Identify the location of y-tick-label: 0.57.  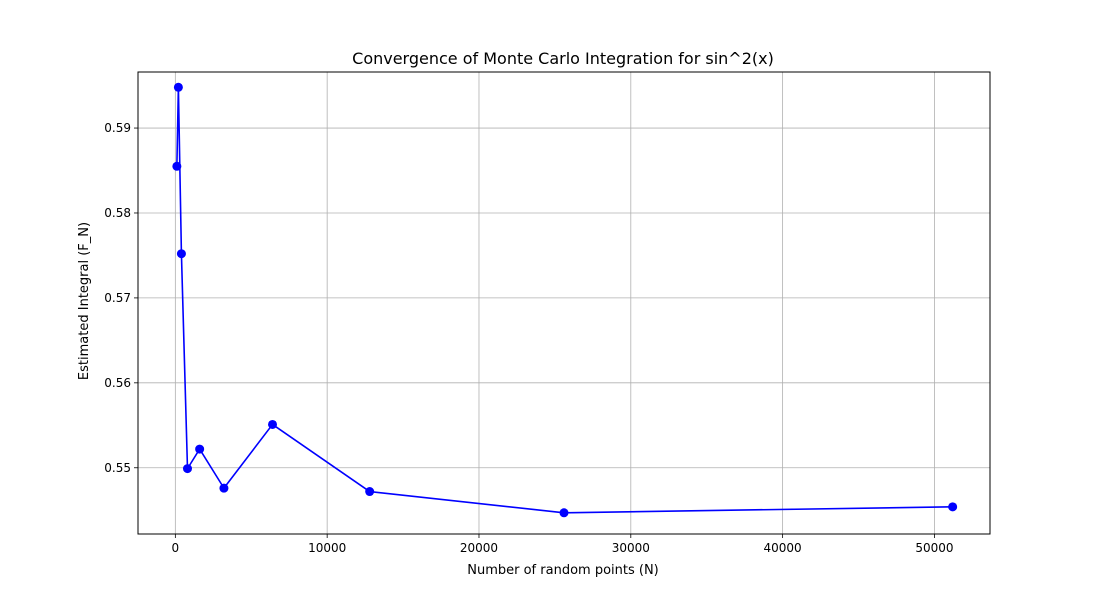
(117, 298).